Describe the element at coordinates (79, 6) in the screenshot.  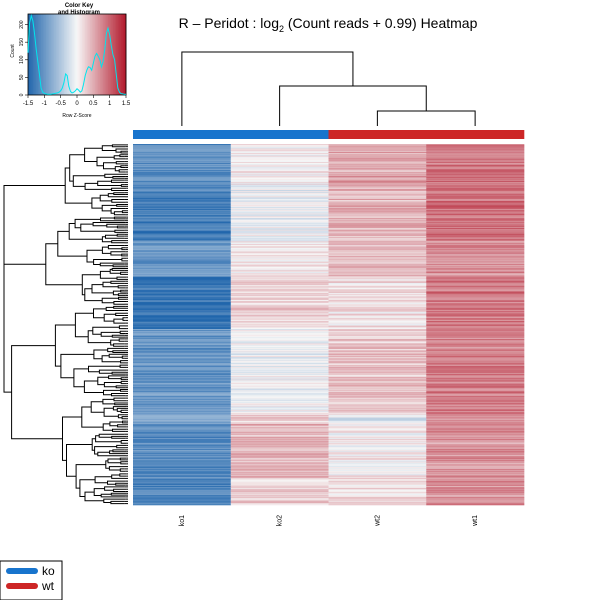
I see `color-key-title-line1: Color Key` at that location.